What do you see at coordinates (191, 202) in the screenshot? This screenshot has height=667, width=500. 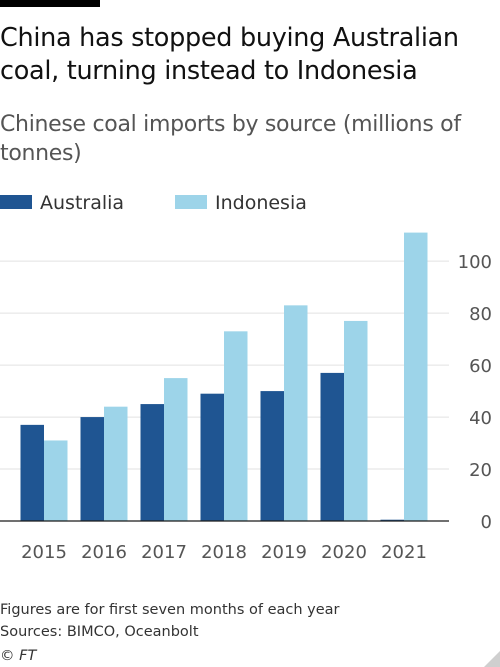 I see `legend-swatch-indonesia` at bounding box center [191, 202].